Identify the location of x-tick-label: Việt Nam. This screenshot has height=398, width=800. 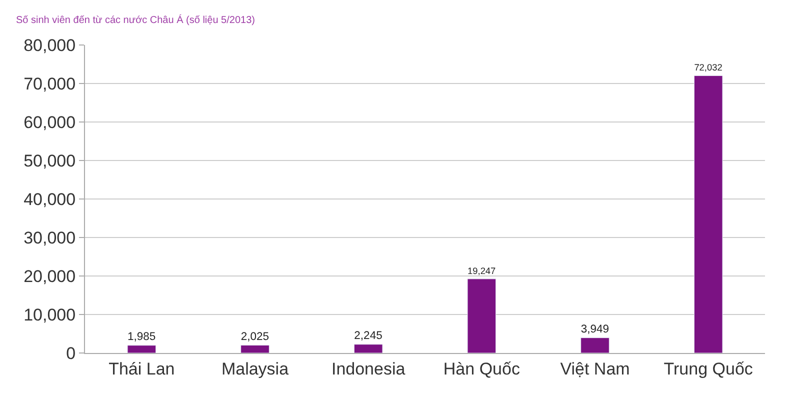
(595, 368).